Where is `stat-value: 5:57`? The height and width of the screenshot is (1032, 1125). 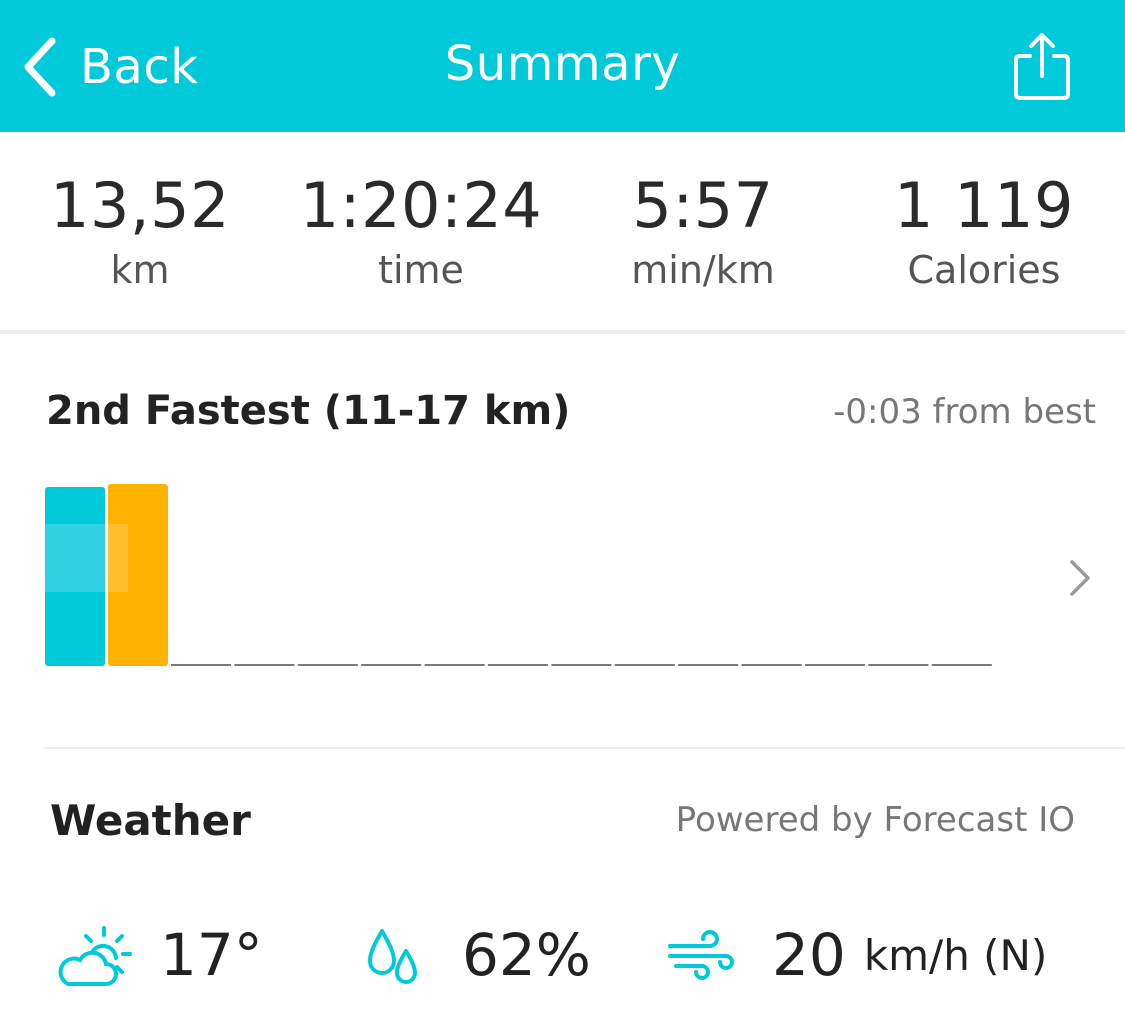 stat-value: 5:57 is located at coordinates (703, 205).